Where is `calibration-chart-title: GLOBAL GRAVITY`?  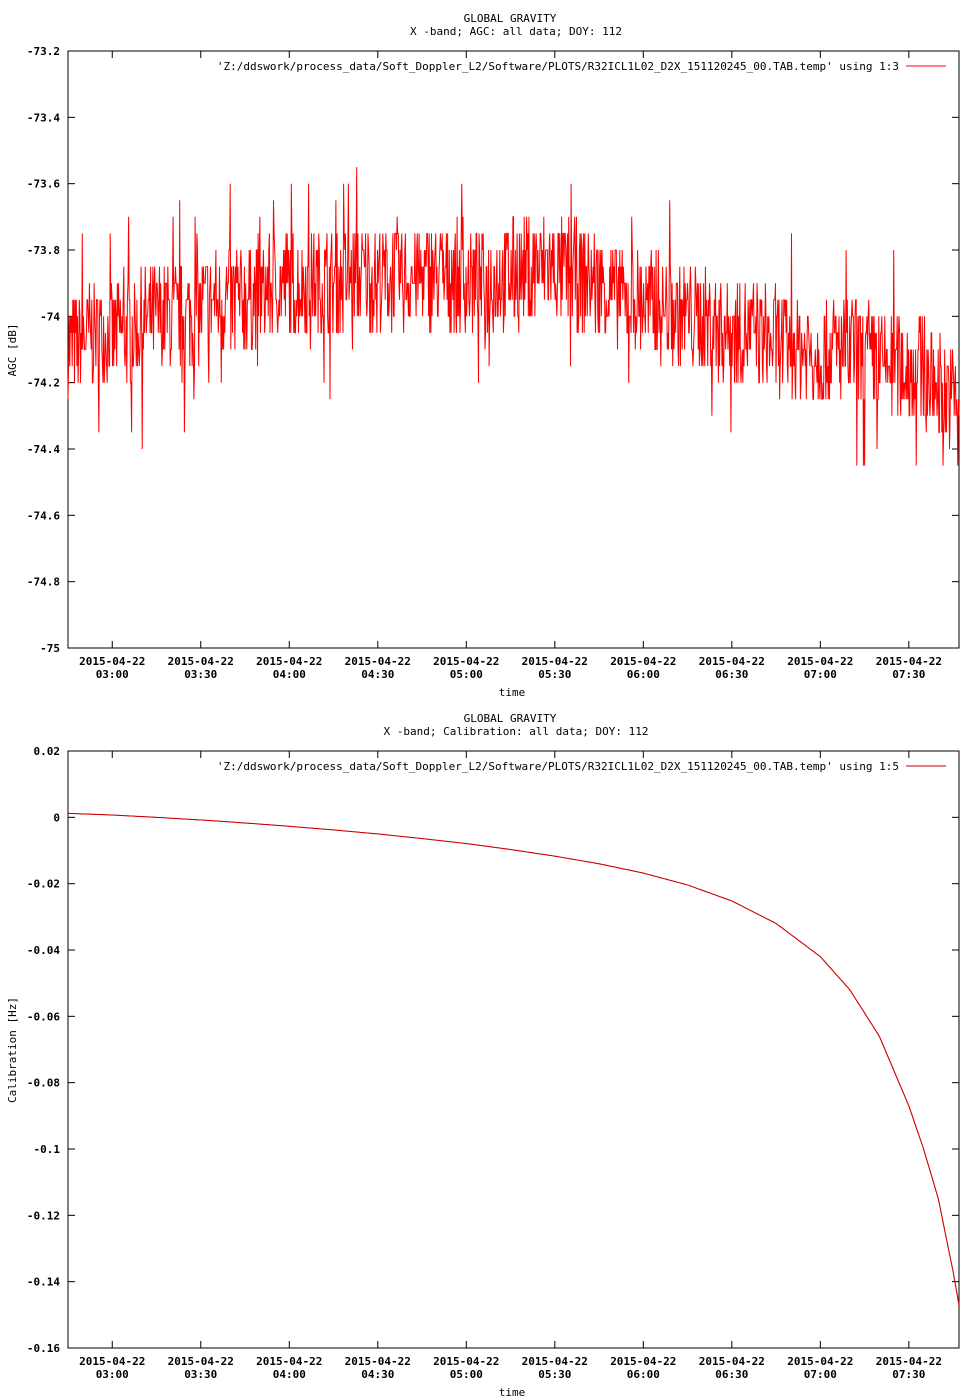 calibration-chart-title: GLOBAL GRAVITY is located at coordinates (510, 718).